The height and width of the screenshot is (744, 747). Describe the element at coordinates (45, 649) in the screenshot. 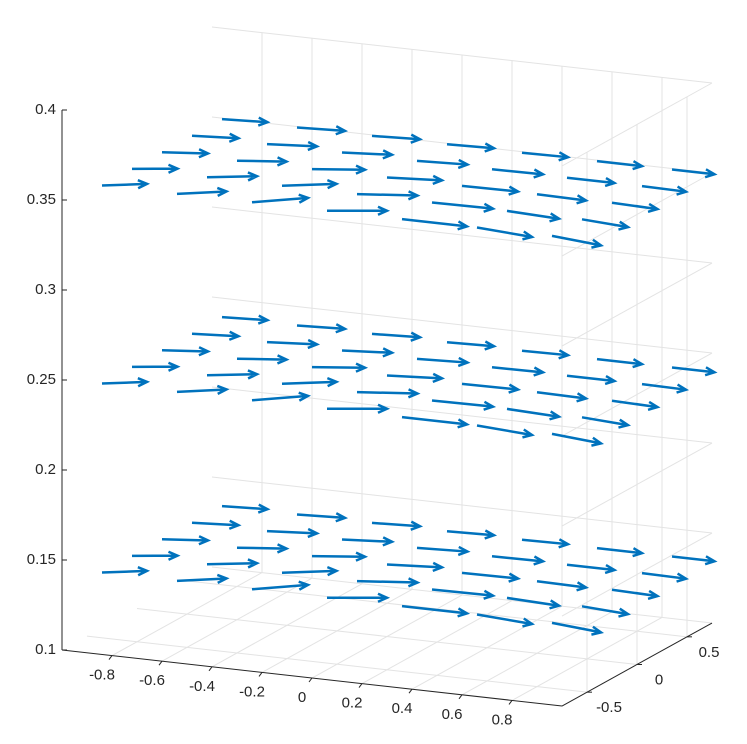

I see `z-tick-label: 0.1` at that location.